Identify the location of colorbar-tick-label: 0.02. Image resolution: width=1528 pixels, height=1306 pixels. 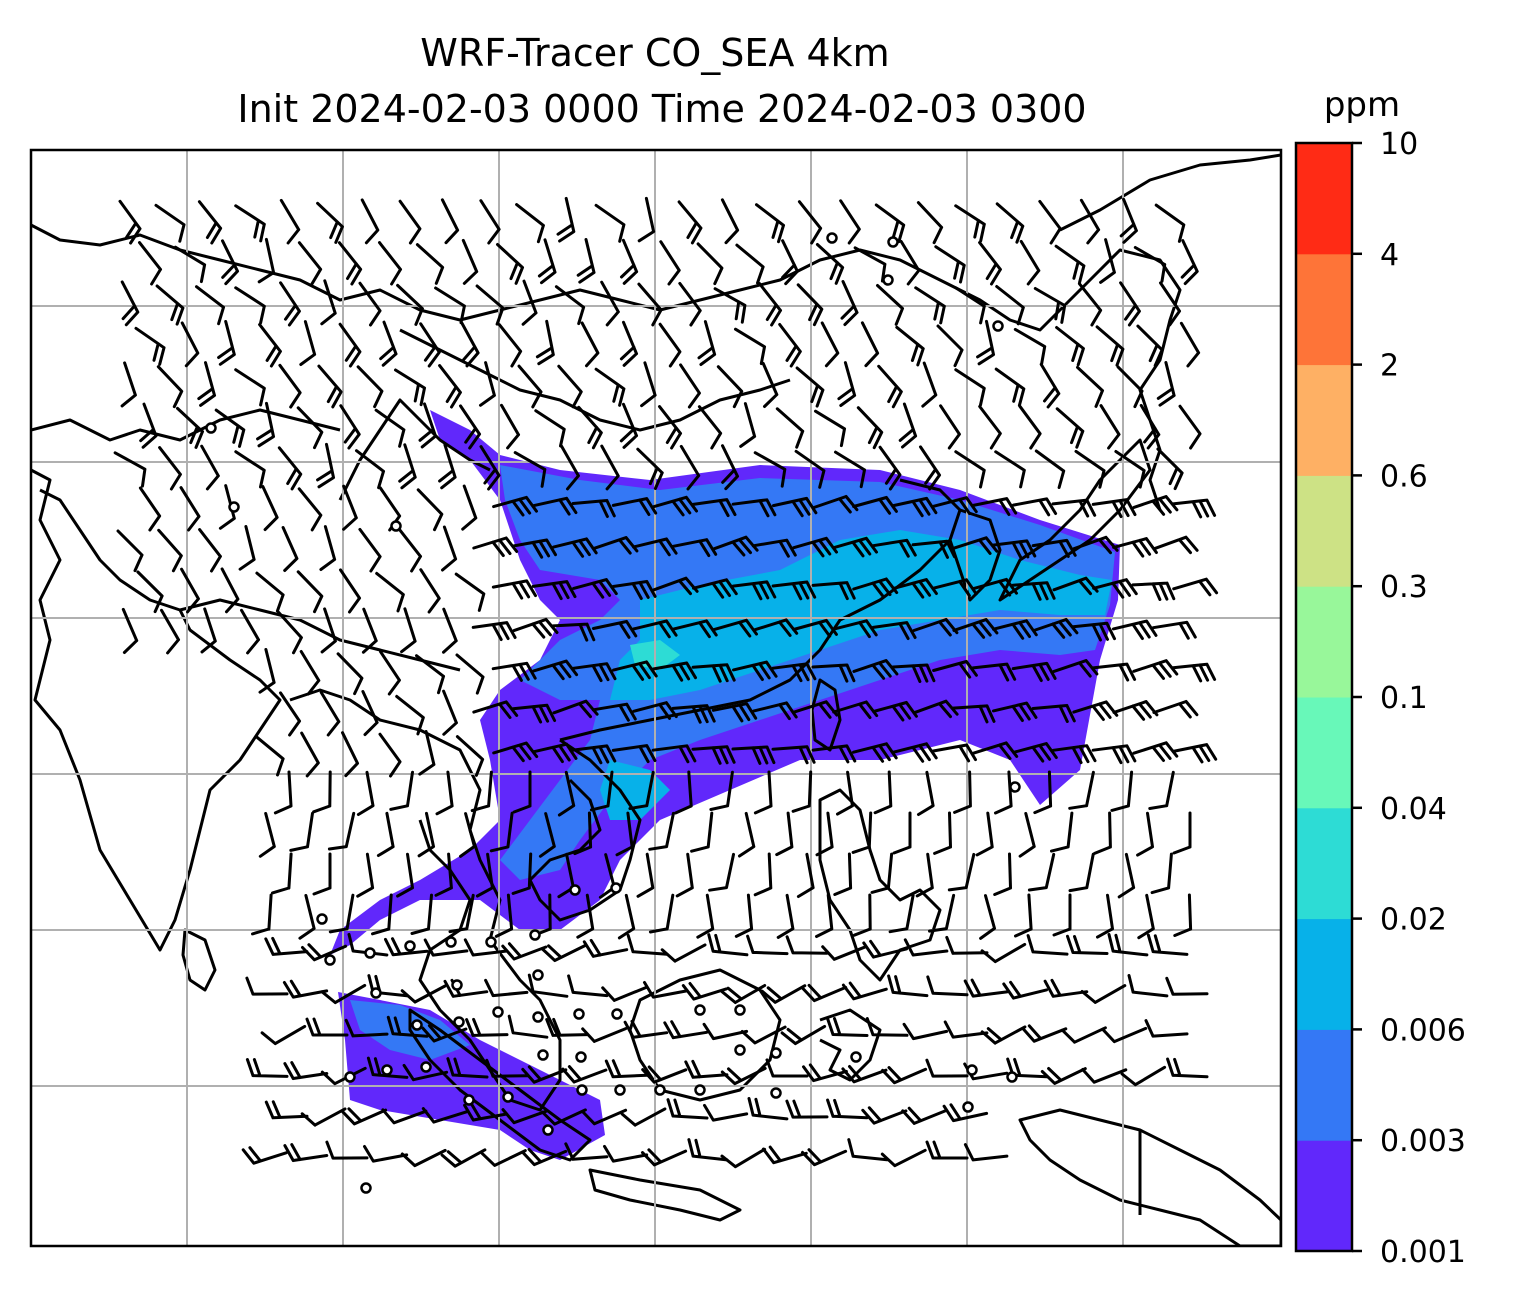
(1413, 920).